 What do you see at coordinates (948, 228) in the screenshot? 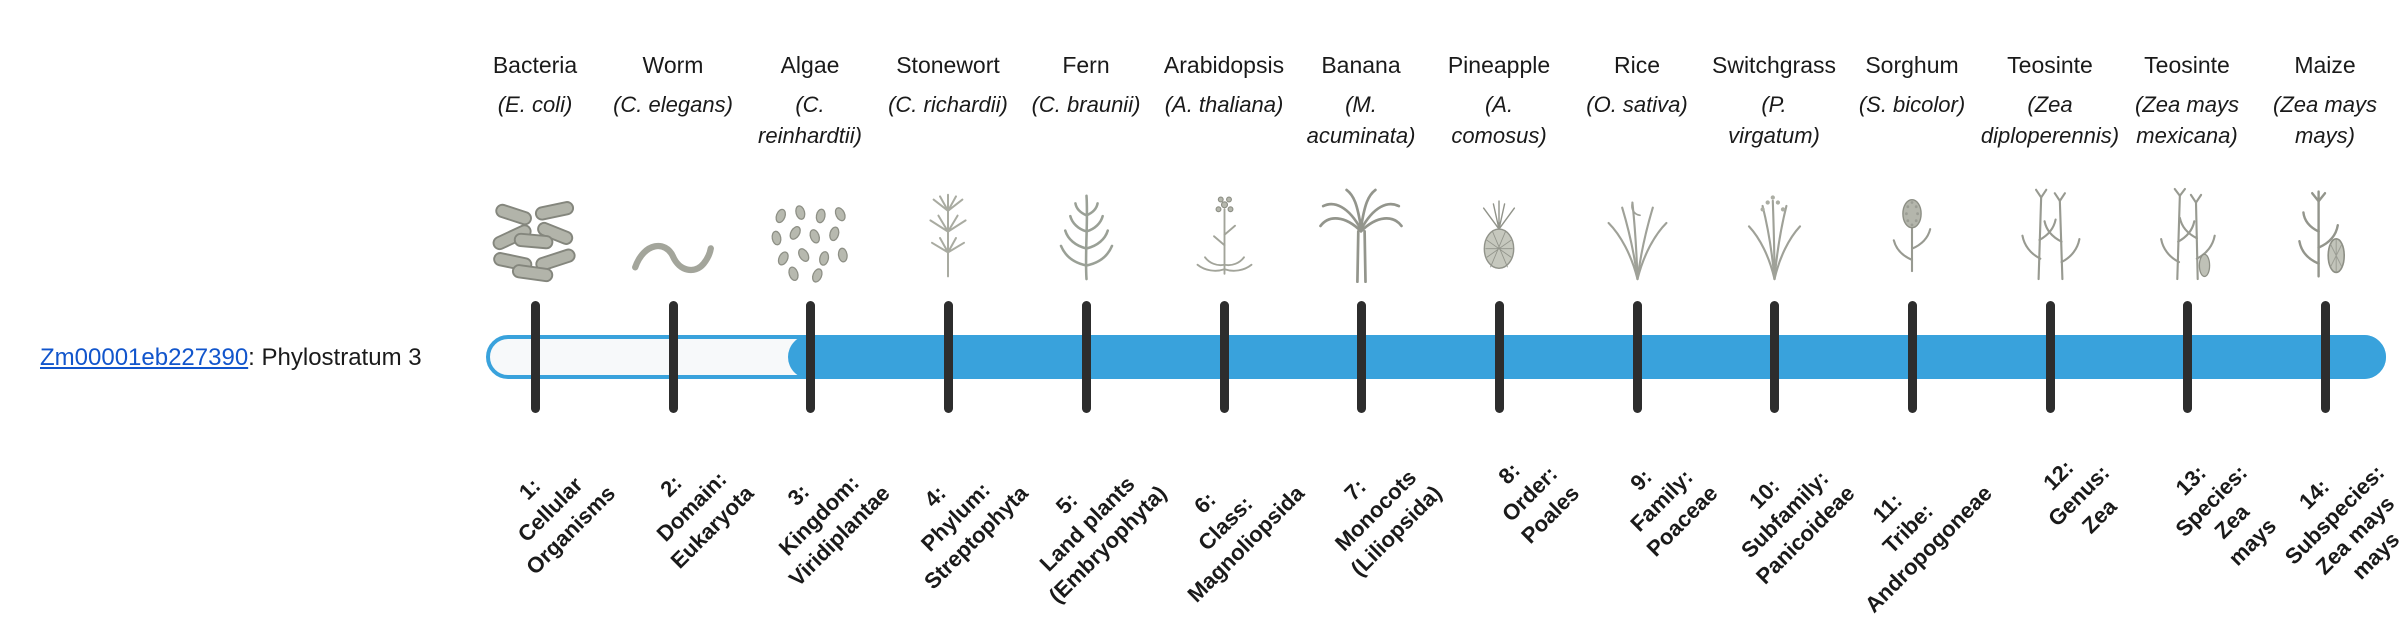
I see `stonewort-icon` at bounding box center [948, 228].